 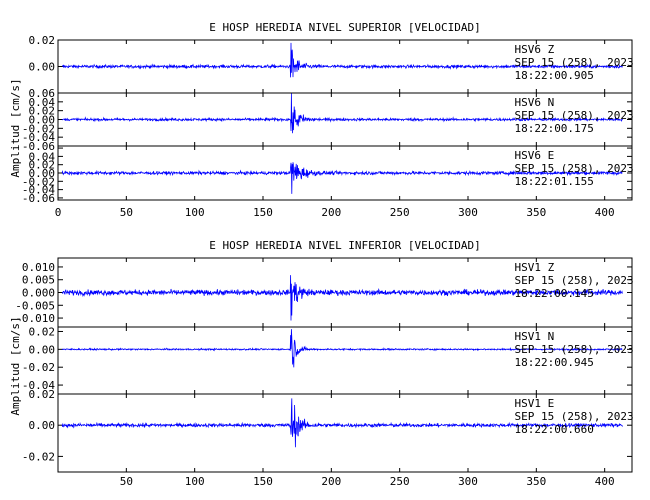 I want to click on panel-frame, so click(x=345, y=433).